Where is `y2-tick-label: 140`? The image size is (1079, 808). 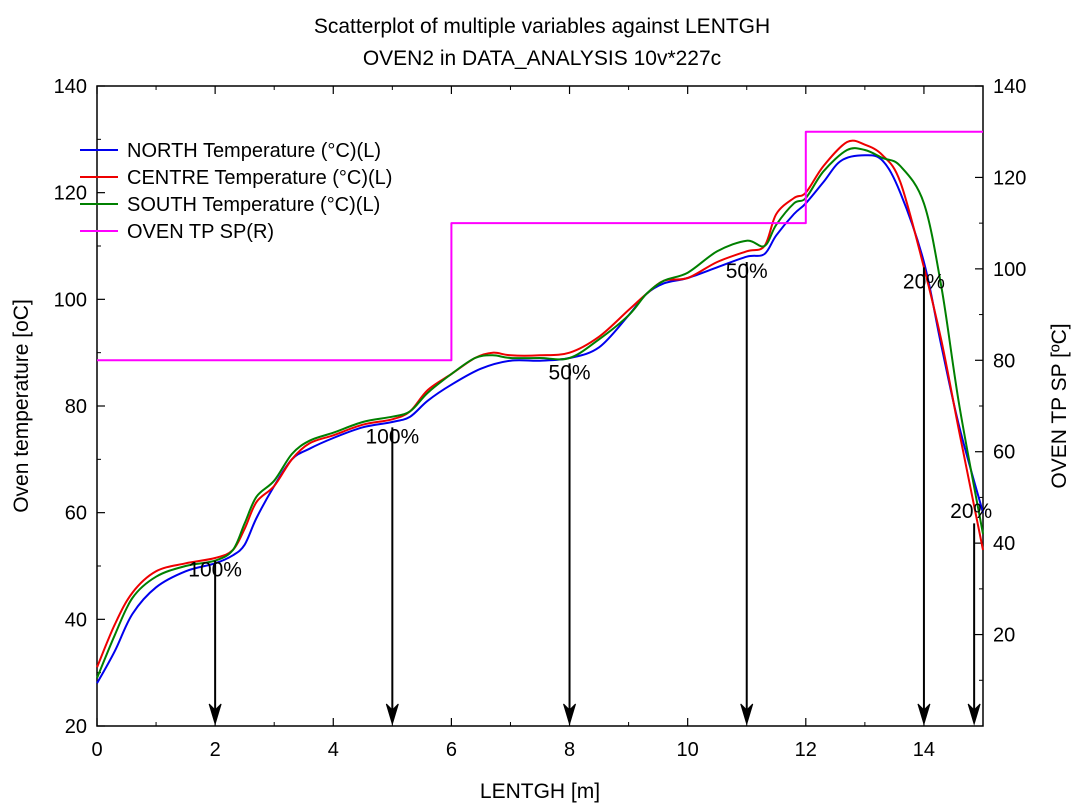
y2-tick-label: 140 is located at coordinates (1009, 87).